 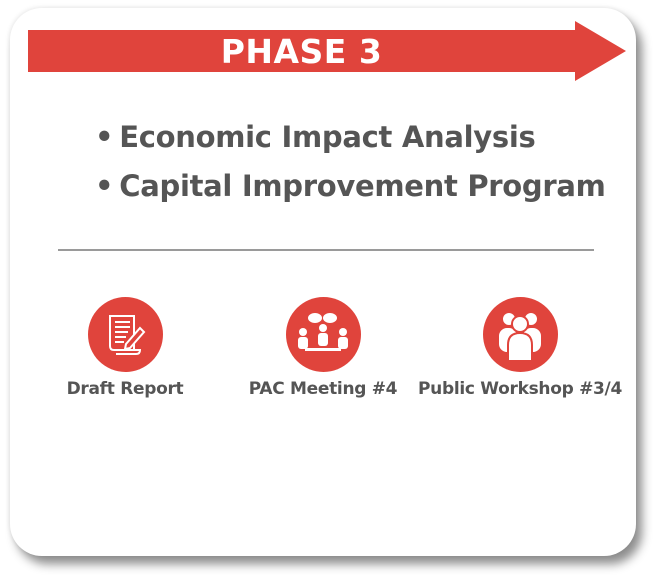 I want to click on task-item: • Economic Impact Analysis, so click(x=350, y=142).